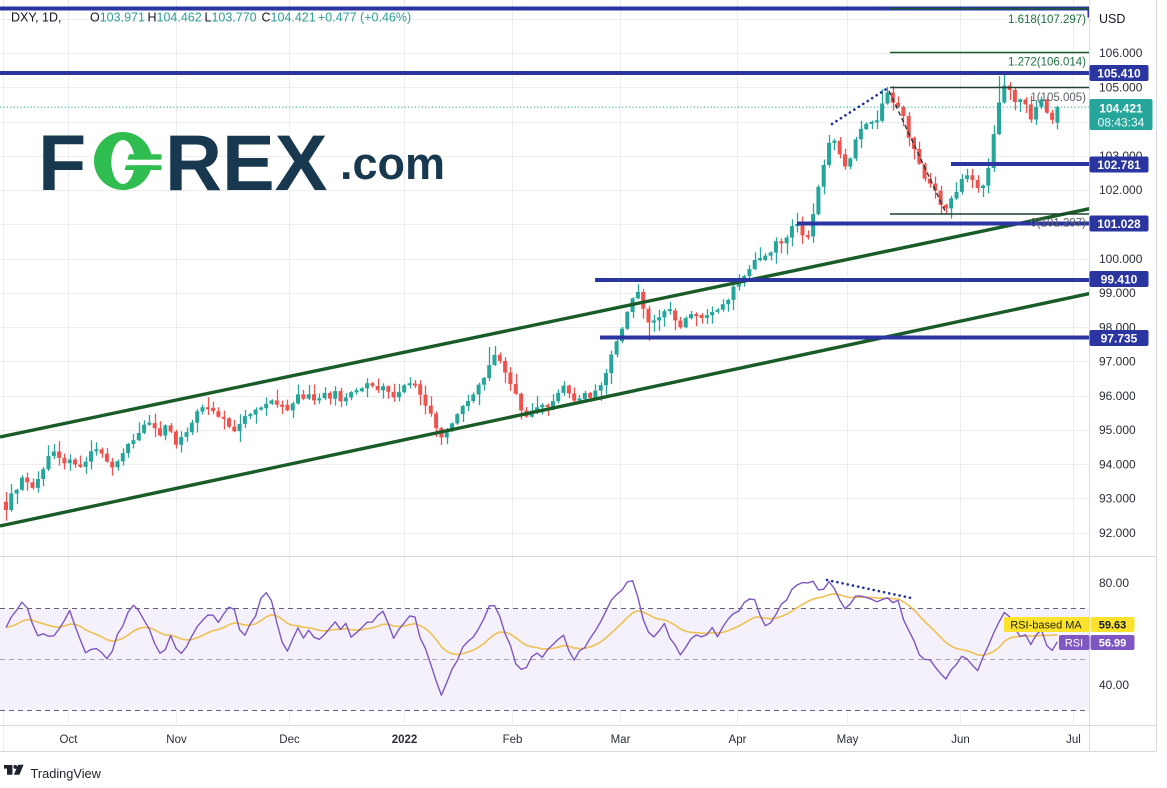 The width and height of the screenshot is (1167, 788). I want to click on svg-text: Apr, so click(738, 740).